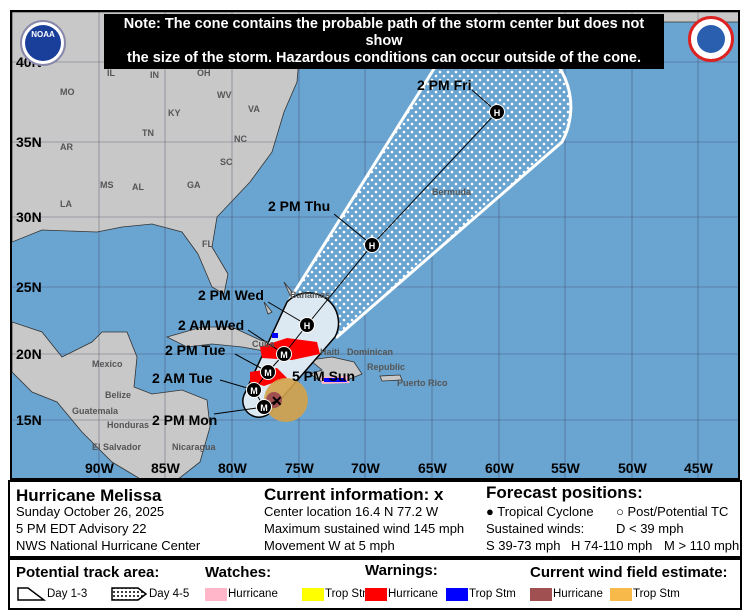 The width and height of the screenshot is (750, 615). What do you see at coordinates (138, 187) in the screenshot?
I see `place-label-al: AL` at bounding box center [138, 187].